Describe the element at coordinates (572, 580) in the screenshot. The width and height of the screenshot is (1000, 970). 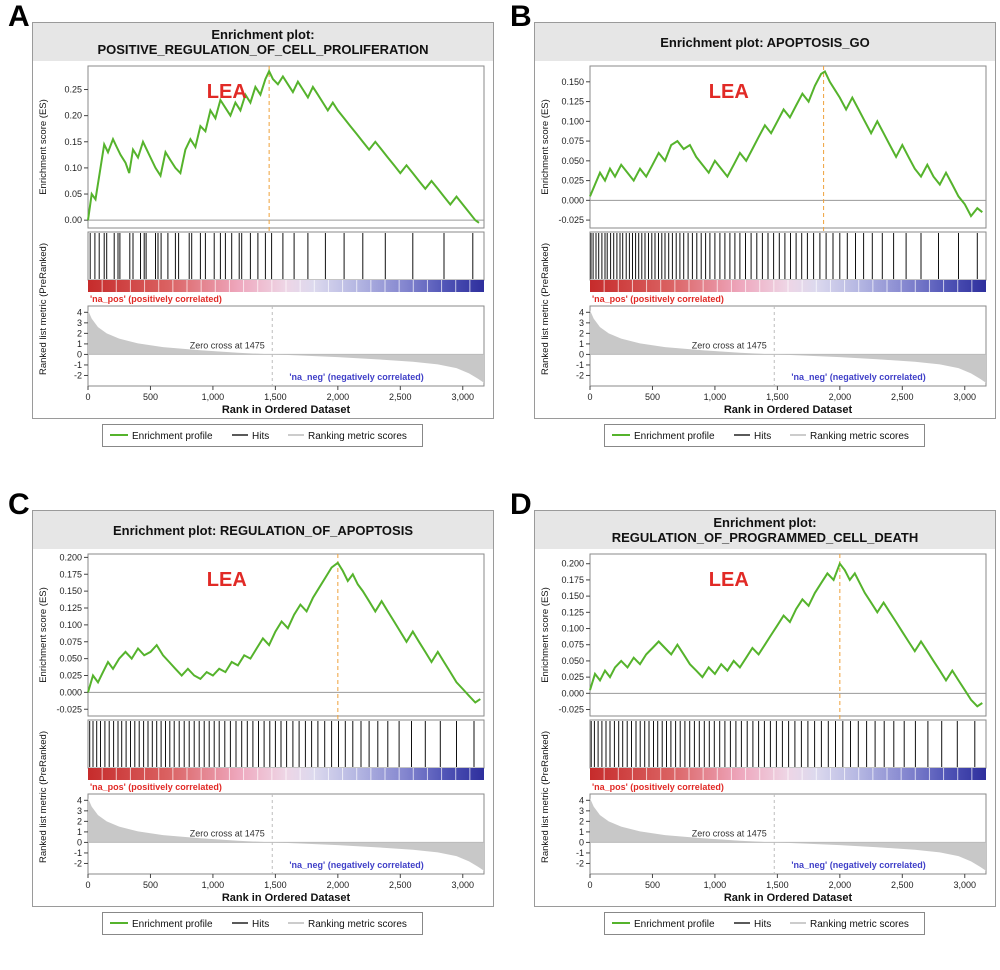
I see `svg-text: 0.175` at that location.